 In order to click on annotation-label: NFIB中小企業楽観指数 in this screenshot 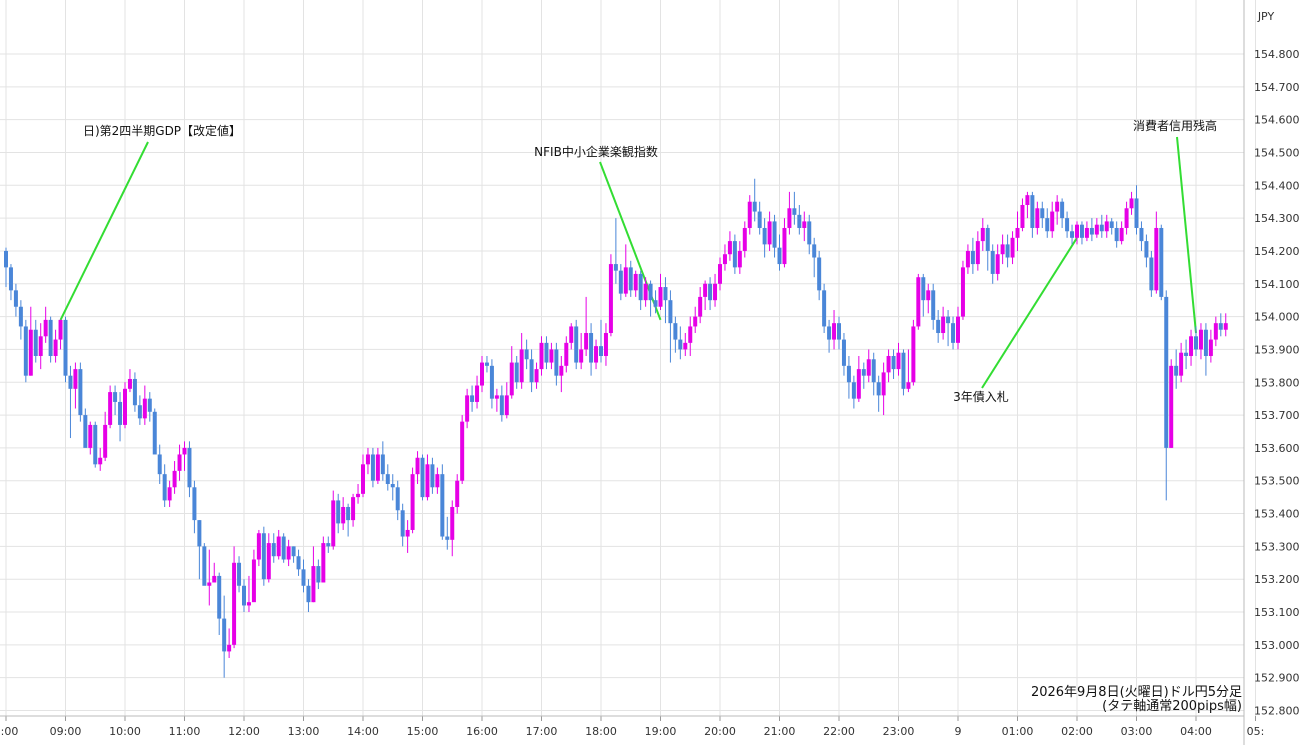, I will do `click(596, 151)`.